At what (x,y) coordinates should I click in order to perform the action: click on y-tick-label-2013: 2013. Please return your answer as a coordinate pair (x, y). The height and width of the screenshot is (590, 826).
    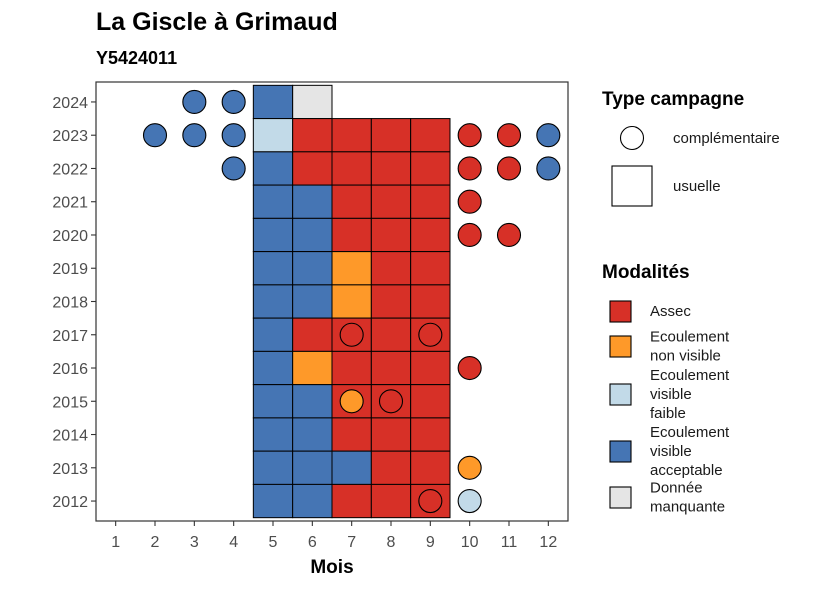
    Looking at the image, I should click on (70, 469).